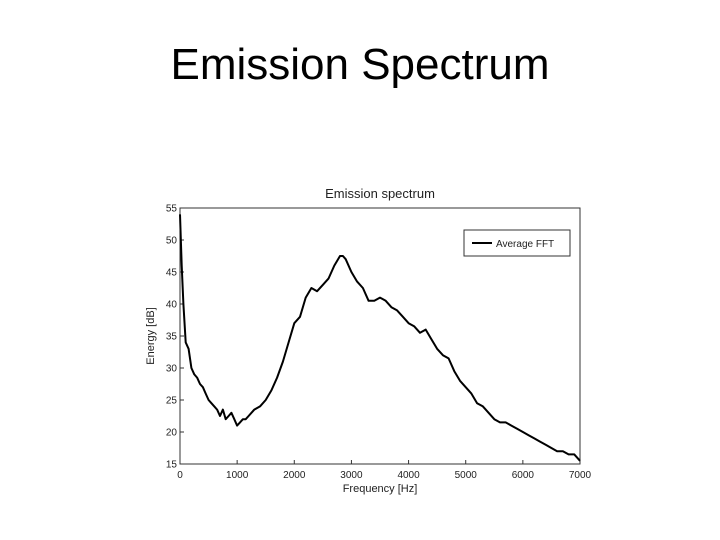  What do you see at coordinates (466, 475) in the screenshot?
I see `x-tick-label: 5000` at bounding box center [466, 475].